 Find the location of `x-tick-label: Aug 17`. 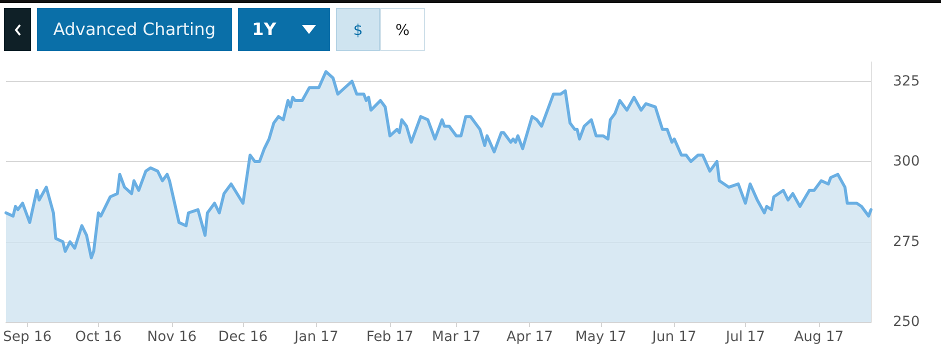

x-tick-label: Aug 17 is located at coordinates (819, 337).